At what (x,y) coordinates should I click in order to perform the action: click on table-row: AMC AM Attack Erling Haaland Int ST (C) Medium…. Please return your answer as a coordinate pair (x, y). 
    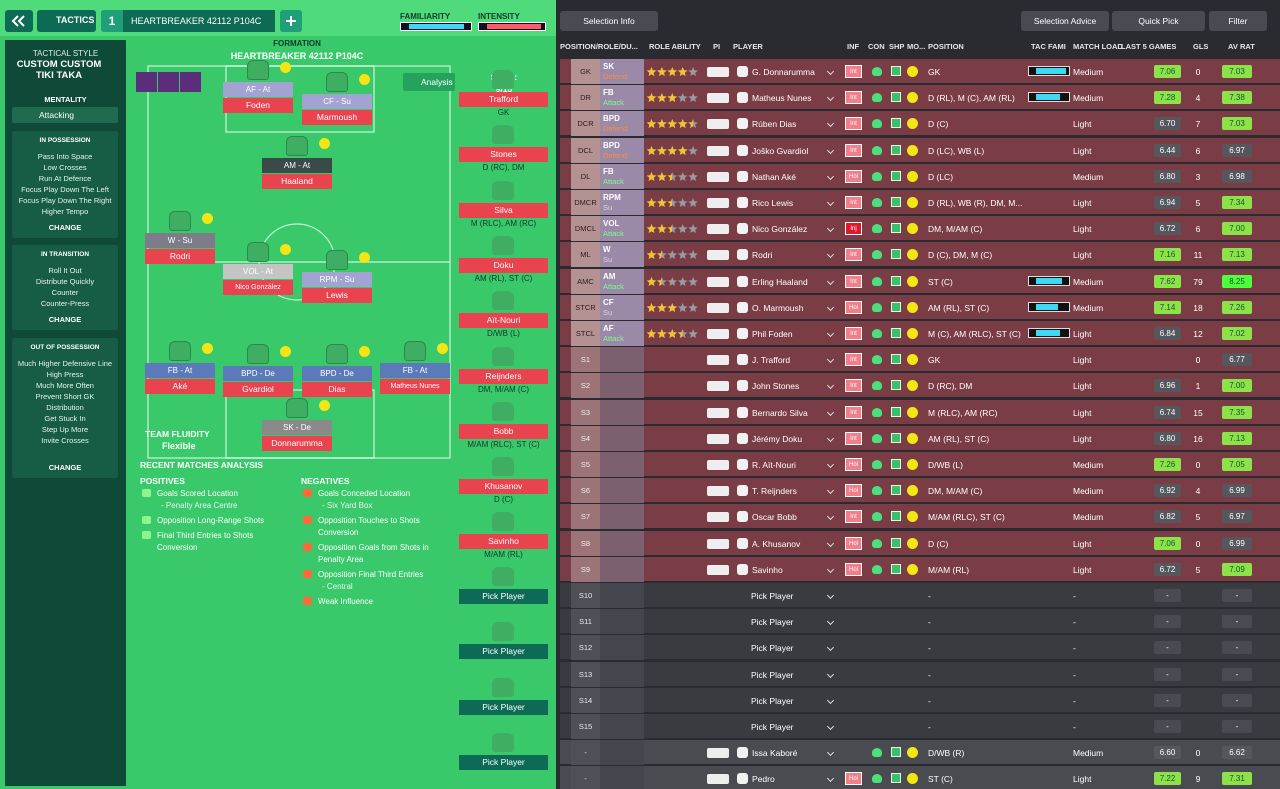
    Looking at the image, I should click on (920, 281).